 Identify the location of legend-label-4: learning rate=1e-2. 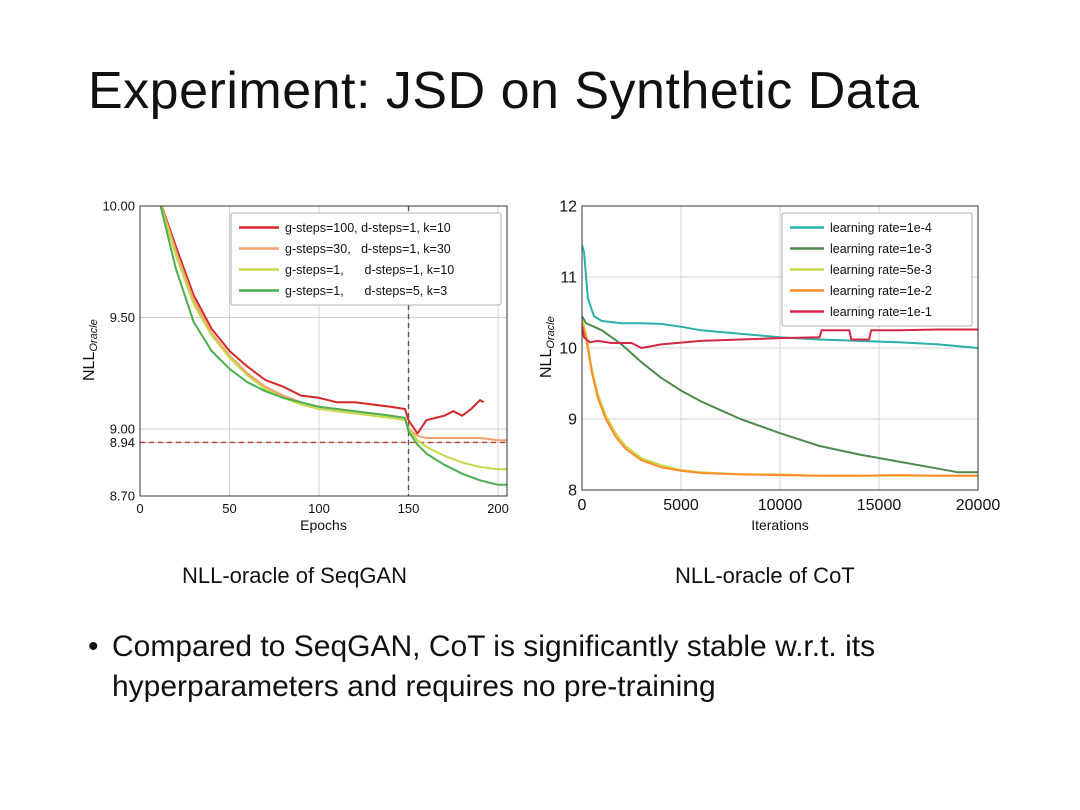
(881, 291).